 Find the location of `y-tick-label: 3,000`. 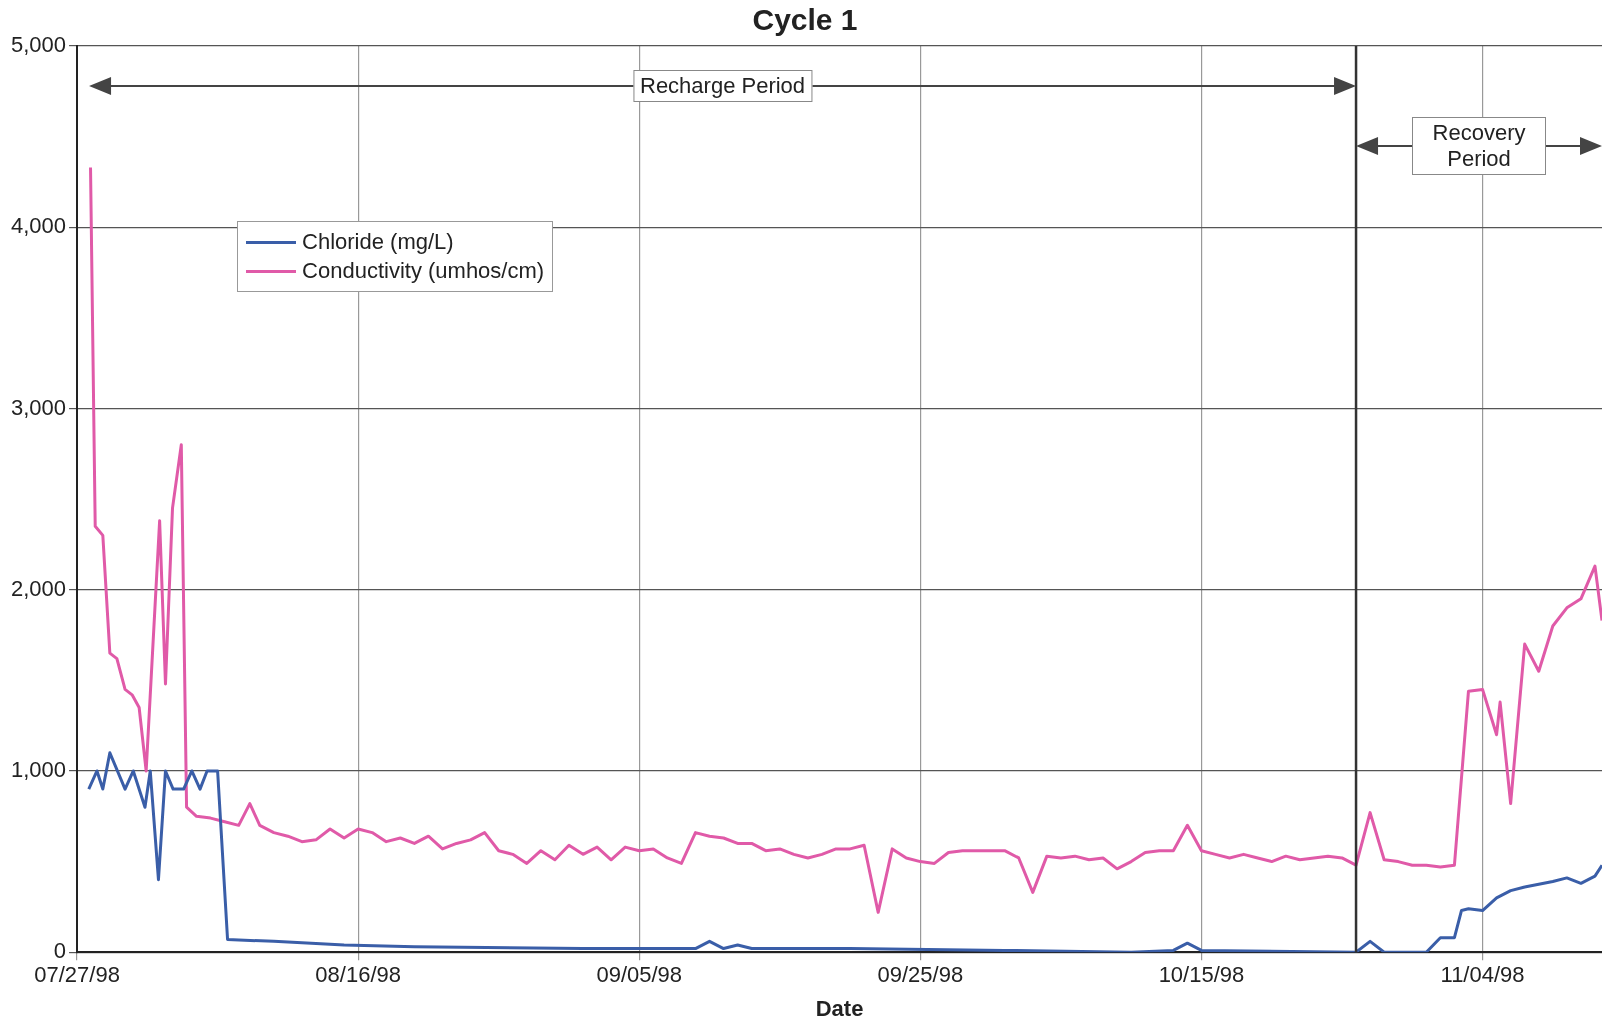

y-tick-label: 3,000 is located at coordinates (38, 407).